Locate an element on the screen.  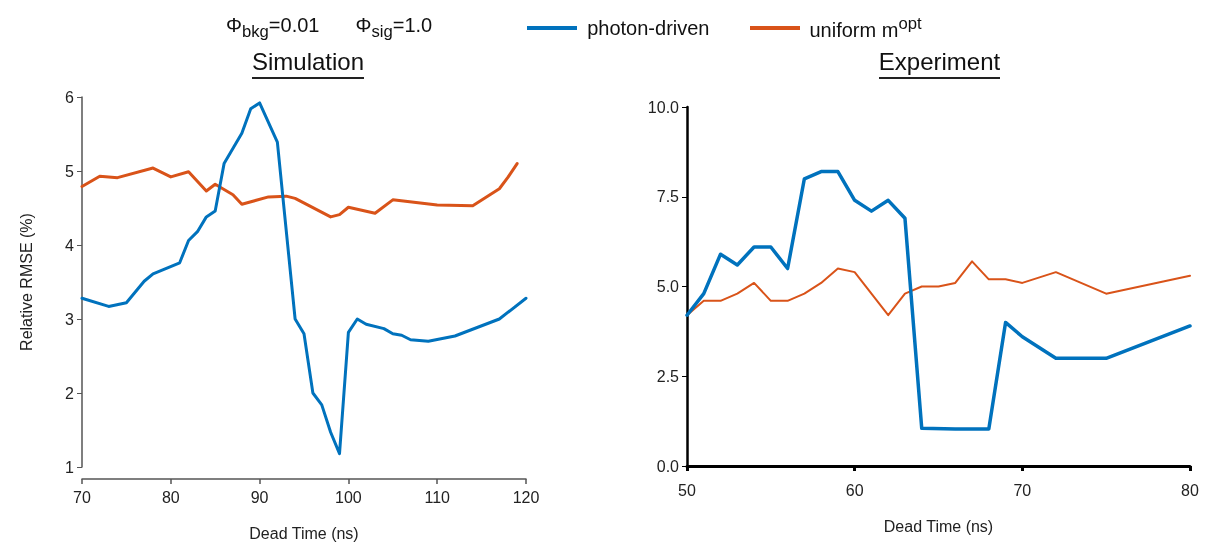
y-tick-label: 3 is located at coordinates (70, 319).